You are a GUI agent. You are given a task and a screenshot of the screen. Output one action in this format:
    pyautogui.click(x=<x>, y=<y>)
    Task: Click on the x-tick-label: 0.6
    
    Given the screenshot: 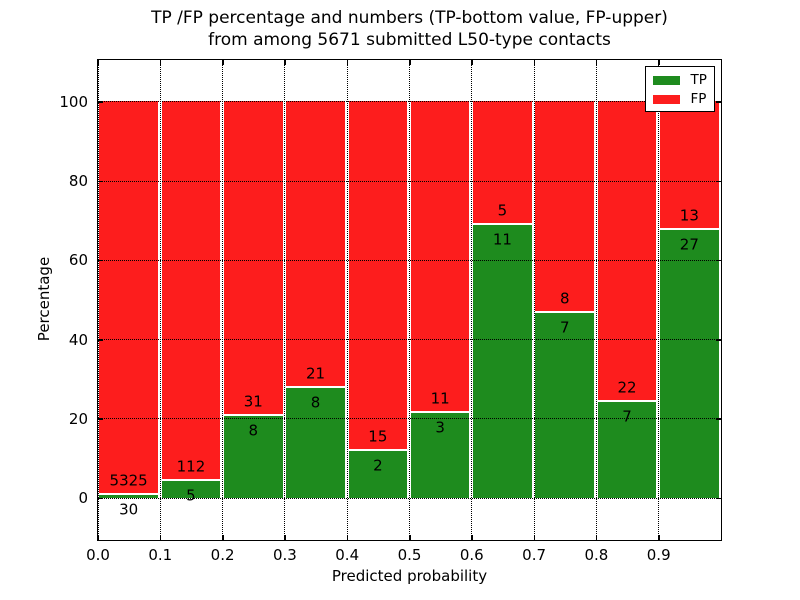 What is the action you would take?
    pyautogui.click(x=471, y=555)
    